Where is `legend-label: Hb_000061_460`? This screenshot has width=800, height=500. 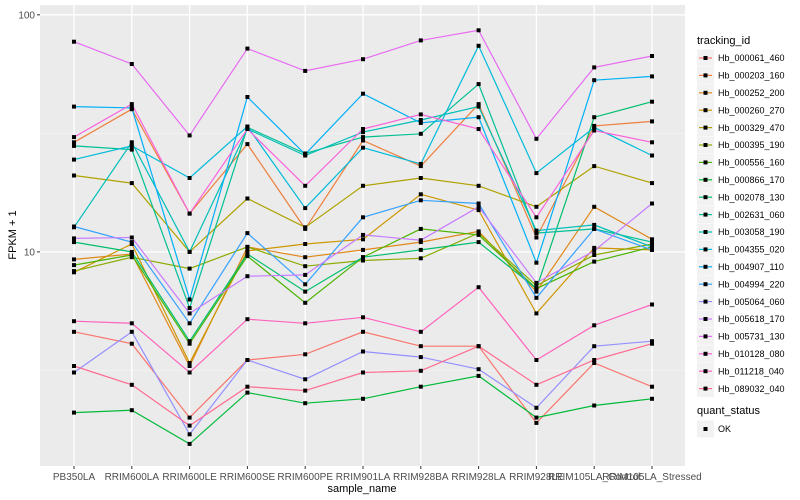 legend-label: Hb_000061_460 is located at coordinates (751, 58).